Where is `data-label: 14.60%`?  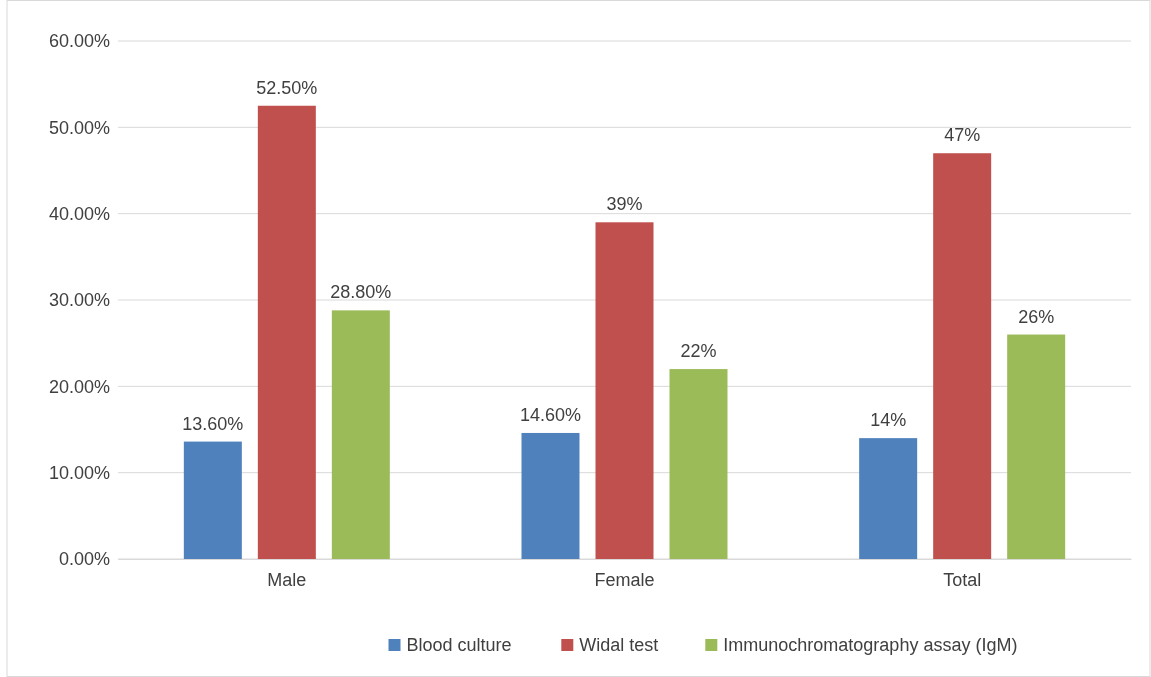 data-label: 14.60% is located at coordinates (550, 414).